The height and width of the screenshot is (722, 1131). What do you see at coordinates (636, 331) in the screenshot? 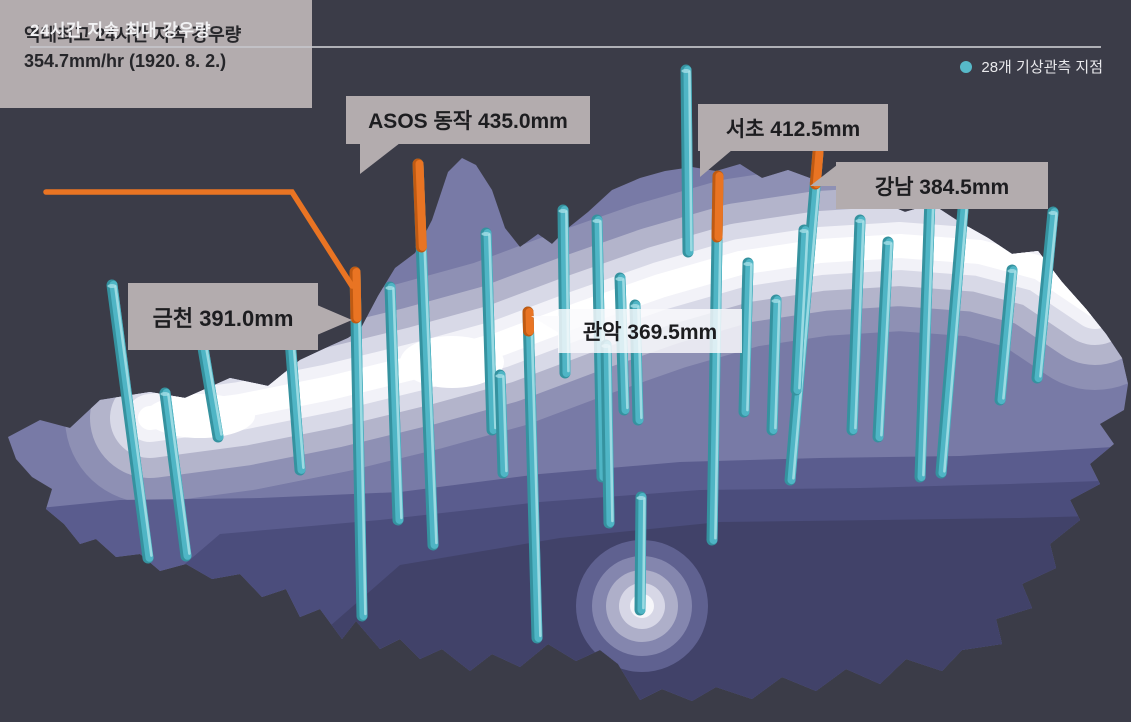
I see `label-gwanak: 관악 369.5mm` at bounding box center [636, 331].